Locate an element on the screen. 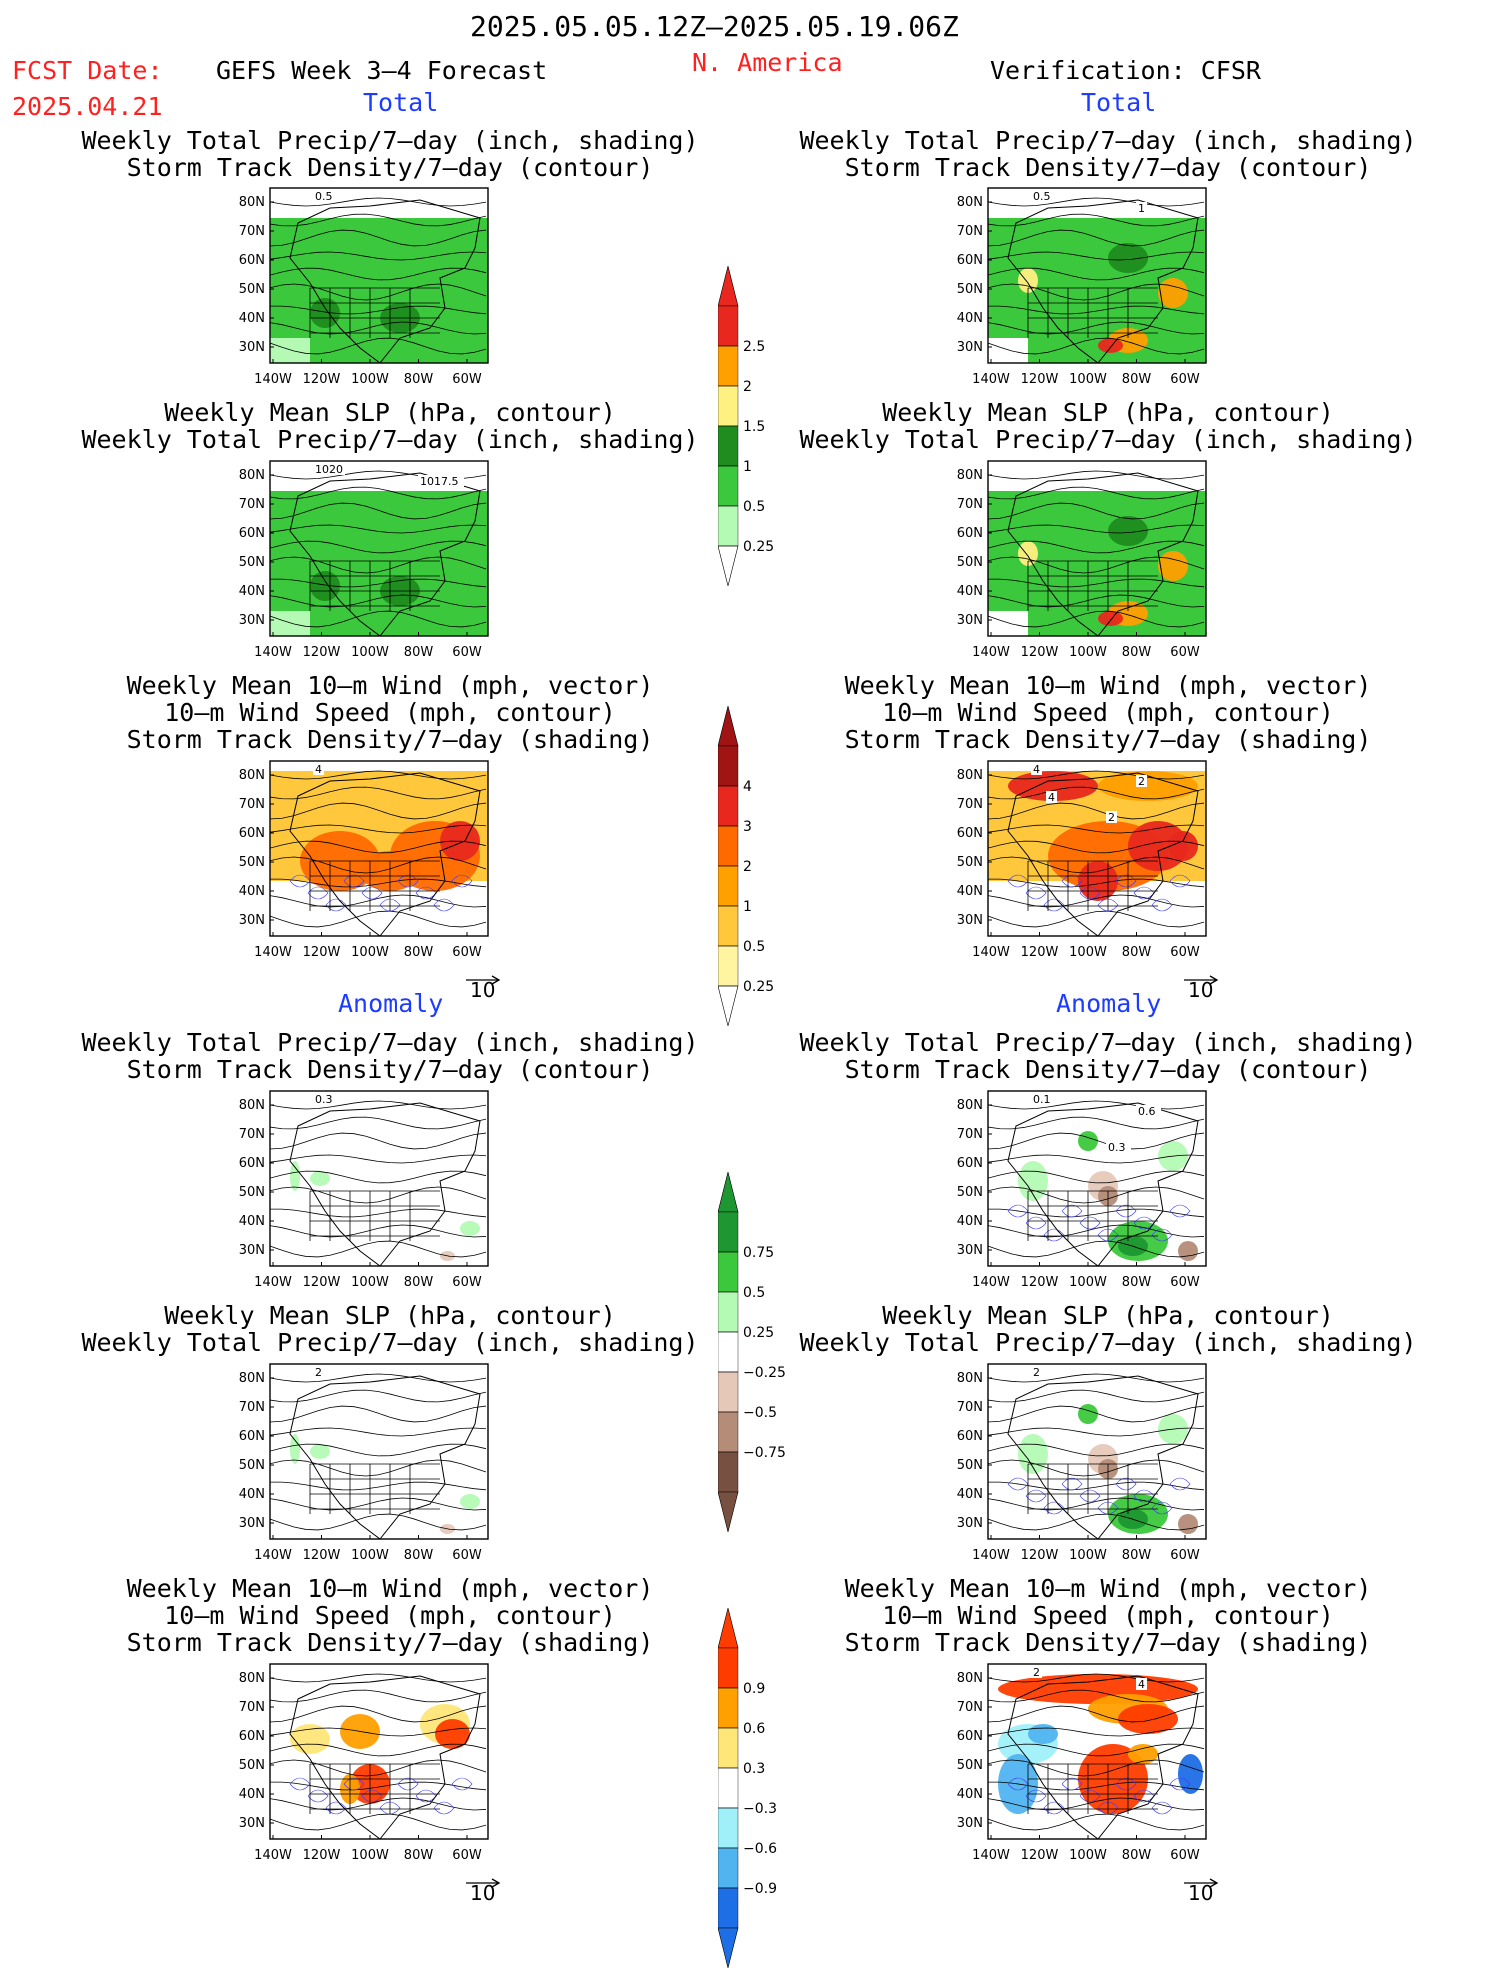  vector-reference-p12 is located at coordinates (1202, 1882).